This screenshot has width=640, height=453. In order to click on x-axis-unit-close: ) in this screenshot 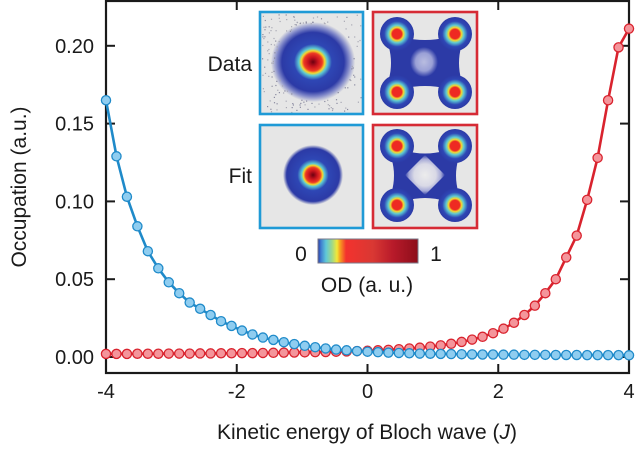, I will do `click(513, 432)`.